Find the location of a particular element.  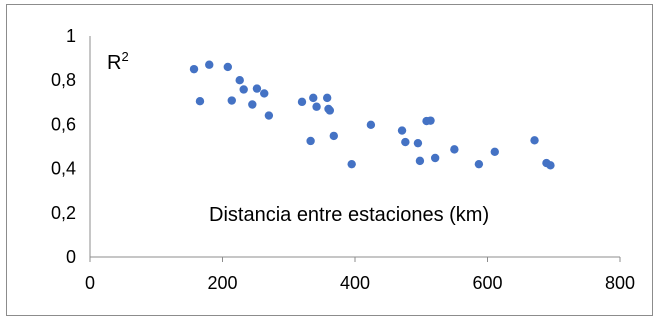

y-tick-label: 0,8 is located at coordinates (63, 80).